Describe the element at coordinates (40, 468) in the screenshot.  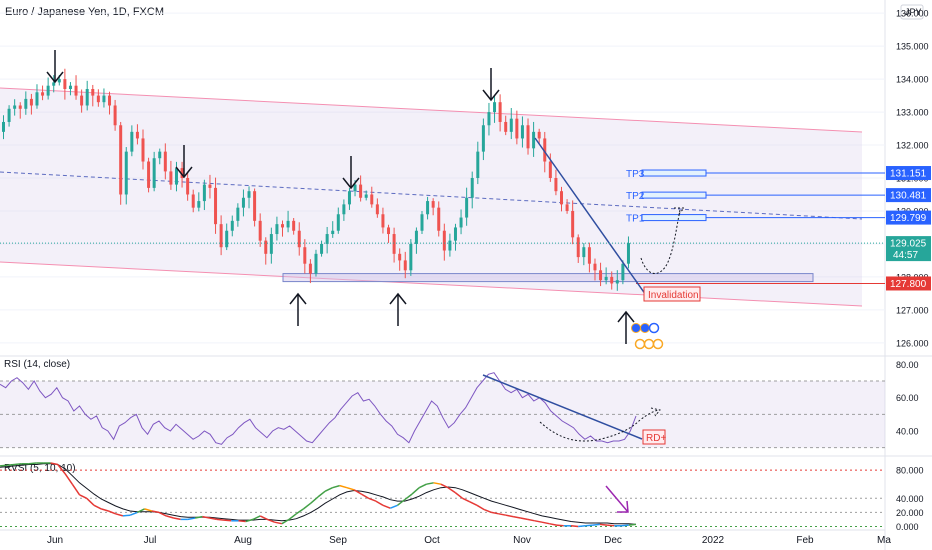
I see `rvsi-title: RVSI (5, 10, 10)` at that location.